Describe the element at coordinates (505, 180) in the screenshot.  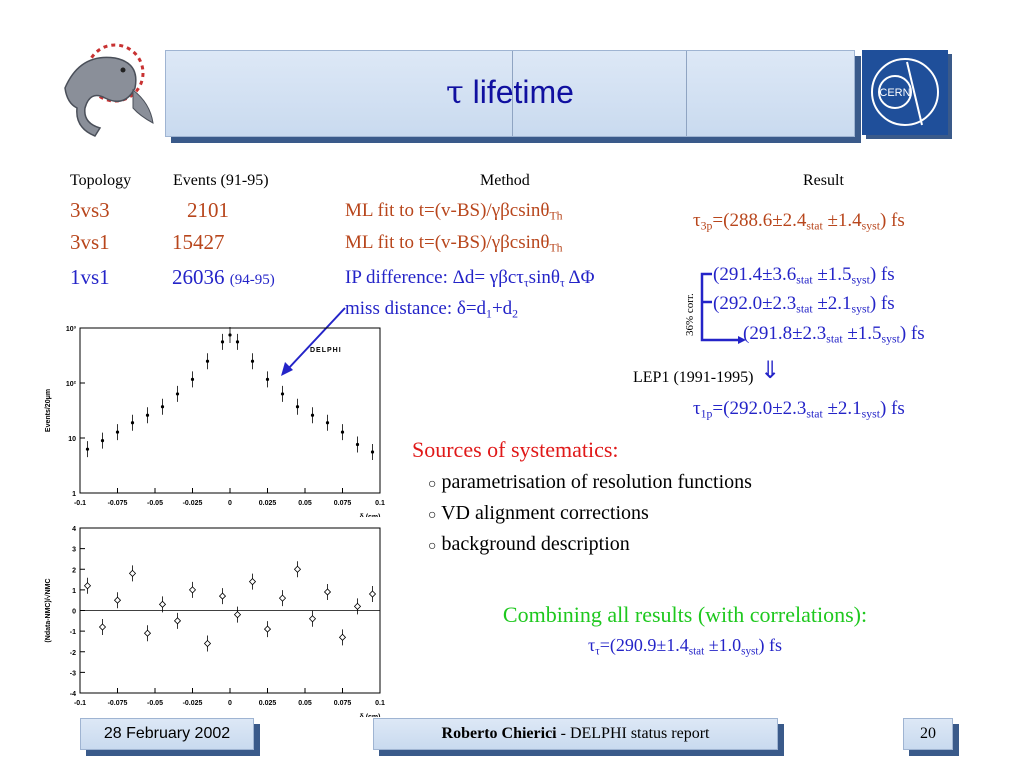
I see `header-method: Method` at that location.